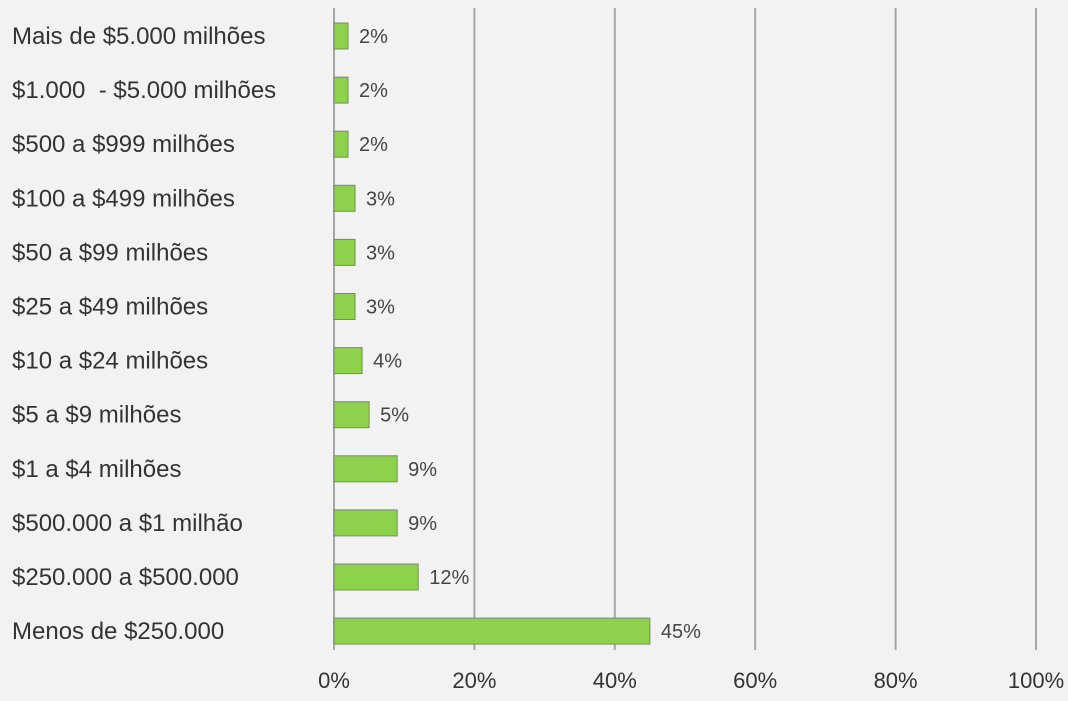 This screenshot has width=1068, height=701. Describe the element at coordinates (334, 680) in the screenshot. I see `x-tick-label: 0%` at that location.